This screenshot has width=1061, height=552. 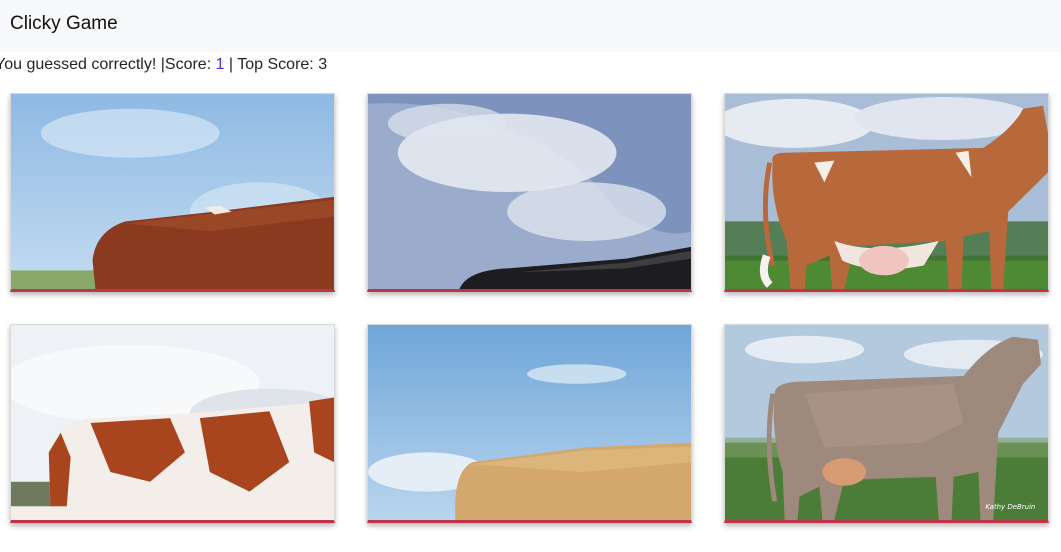 I want to click on cow-brown-rear-icon, so click(x=172, y=191).